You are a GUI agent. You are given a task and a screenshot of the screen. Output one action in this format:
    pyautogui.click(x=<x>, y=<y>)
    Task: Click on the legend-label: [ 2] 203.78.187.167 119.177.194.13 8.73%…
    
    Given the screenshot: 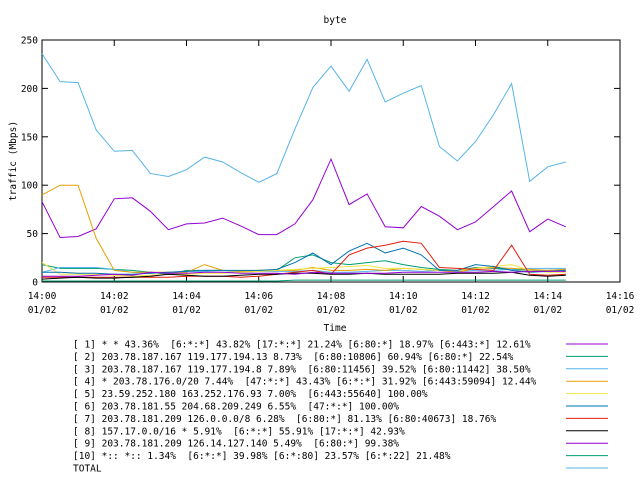 What is the action you would take?
    pyautogui.click(x=293, y=357)
    